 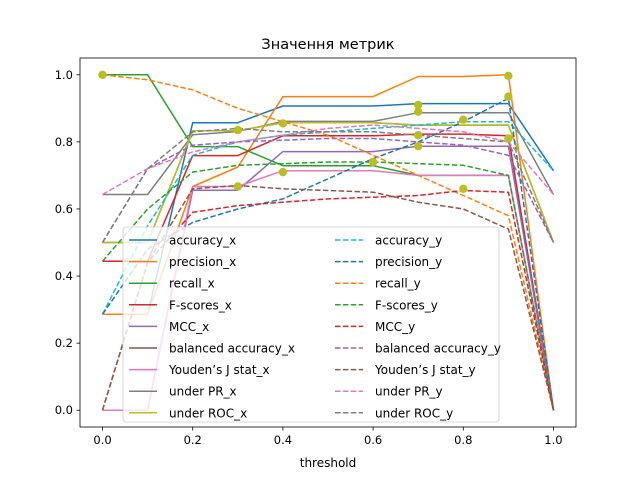 I want to click on legend-label-8: under ROC_x, so click(x=208, y=413).